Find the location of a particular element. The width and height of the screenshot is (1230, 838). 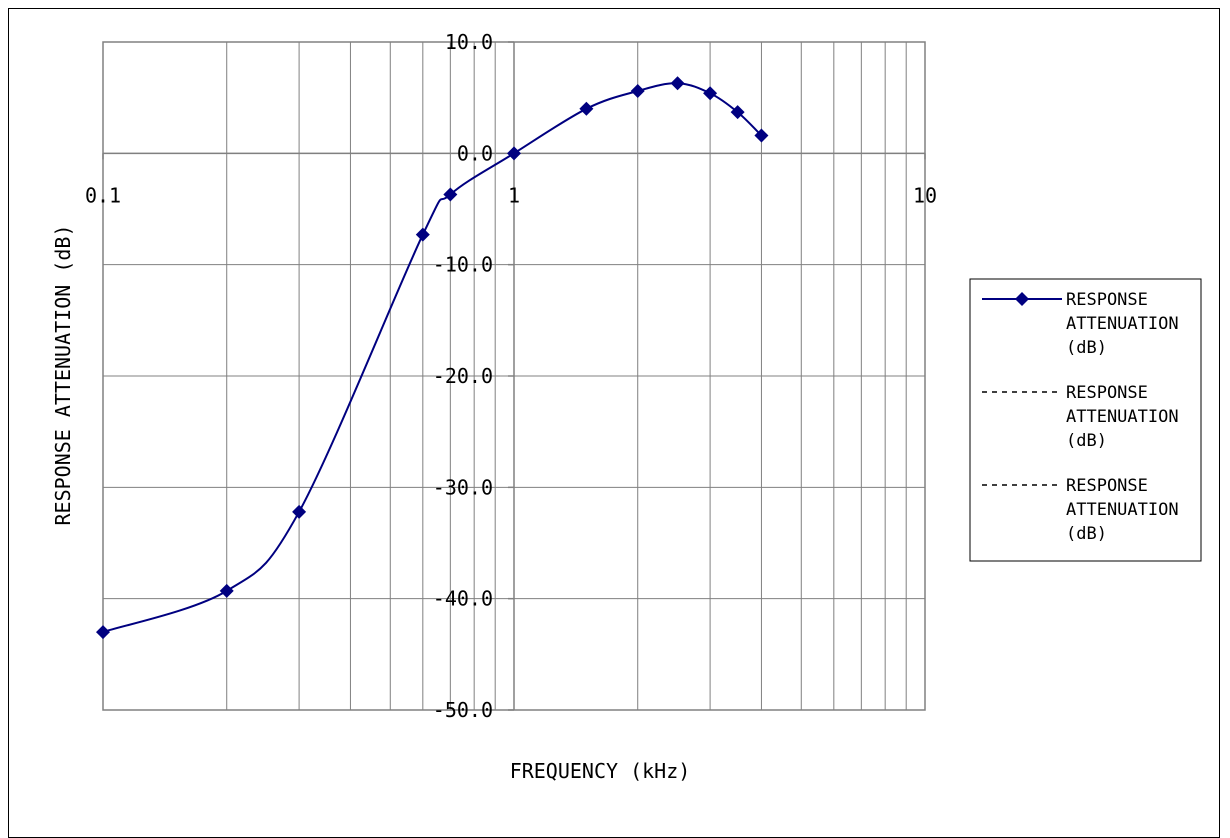

x-tick-label: 0.1 is located at coordinates (103, 195).